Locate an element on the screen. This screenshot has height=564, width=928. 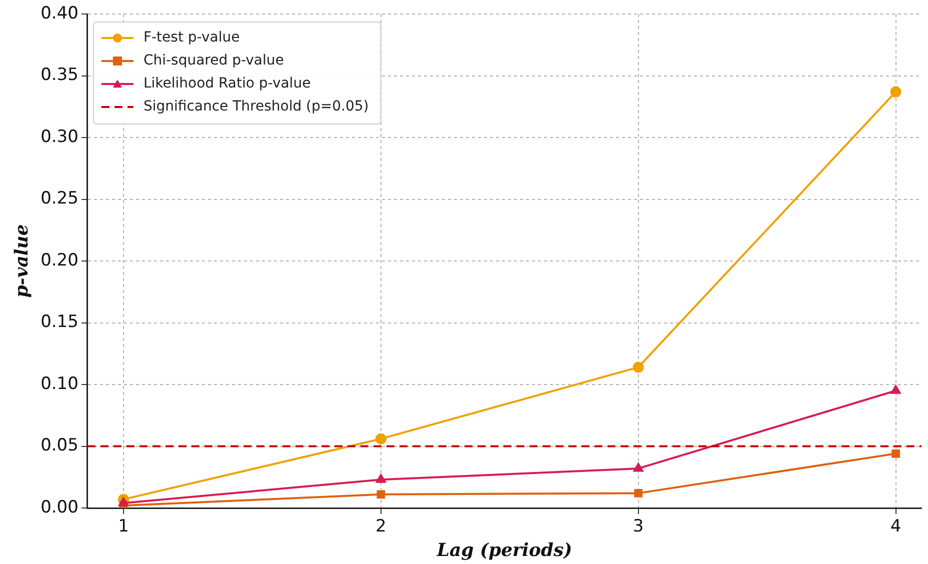
y-tick-label: 0.35 is located at coordinates (59, 75).